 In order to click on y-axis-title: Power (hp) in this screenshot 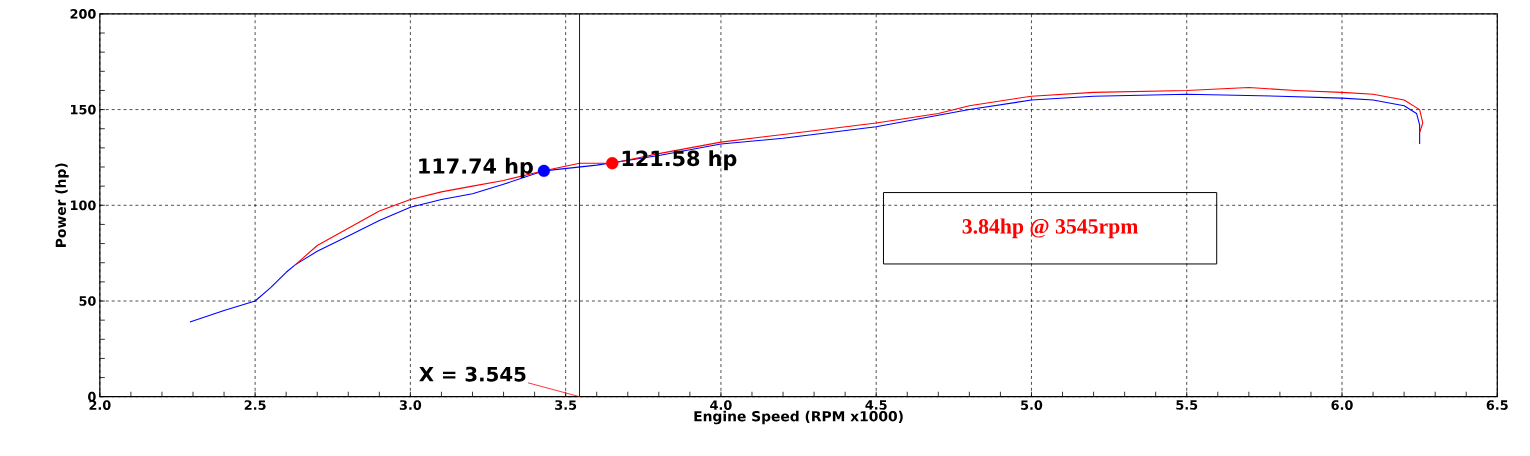, I will do `click(62, 205)`.